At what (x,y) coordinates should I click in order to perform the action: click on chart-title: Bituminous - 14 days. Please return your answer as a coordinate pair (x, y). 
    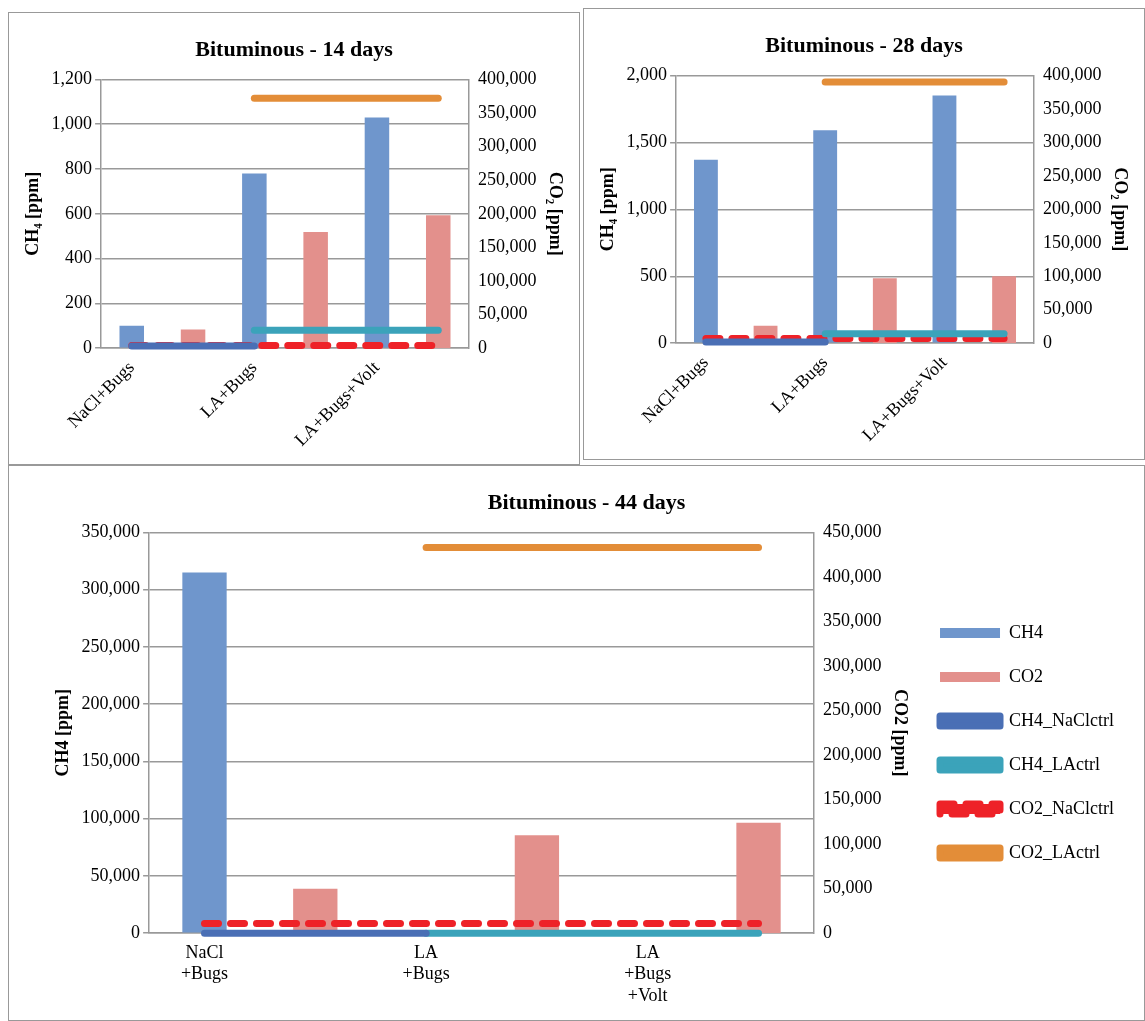
    Looking at the image, I should click on (294, 48).